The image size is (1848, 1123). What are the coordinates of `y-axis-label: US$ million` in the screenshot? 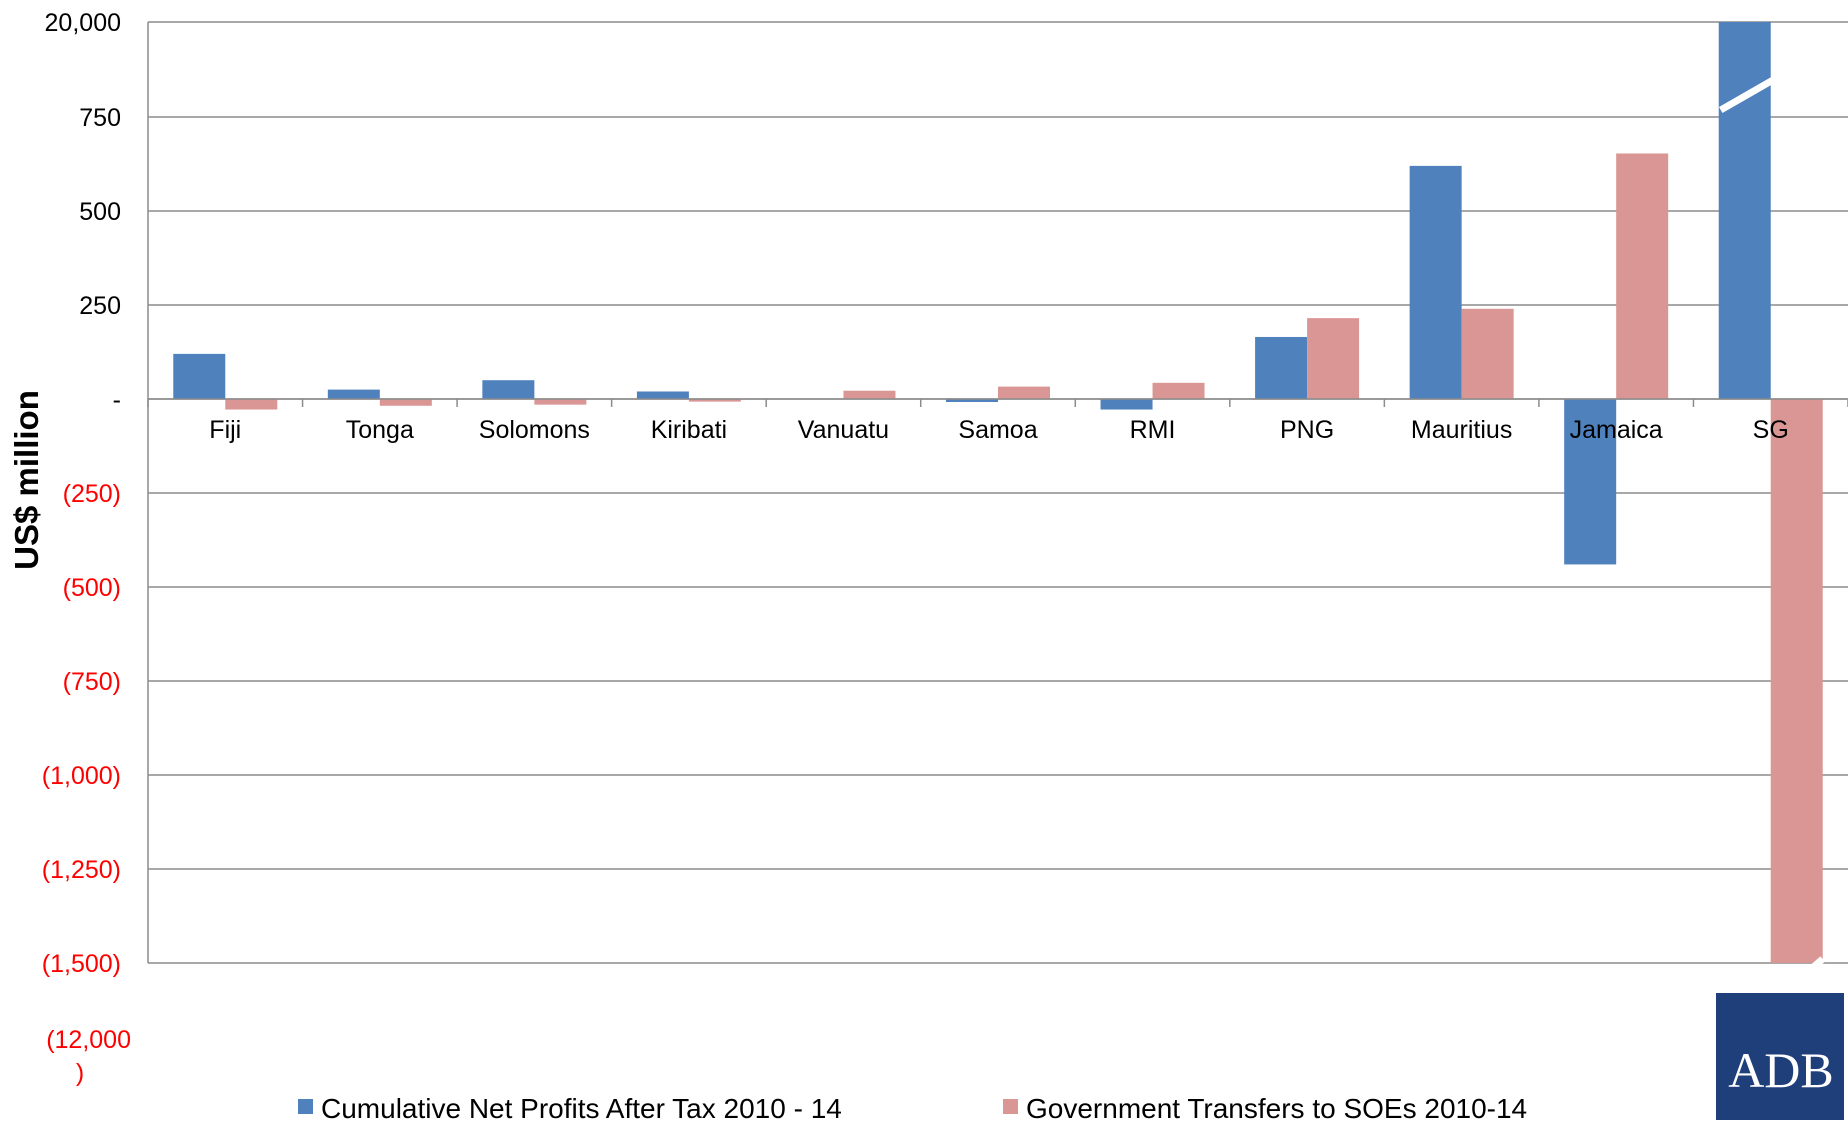 It's located at (26, 480).